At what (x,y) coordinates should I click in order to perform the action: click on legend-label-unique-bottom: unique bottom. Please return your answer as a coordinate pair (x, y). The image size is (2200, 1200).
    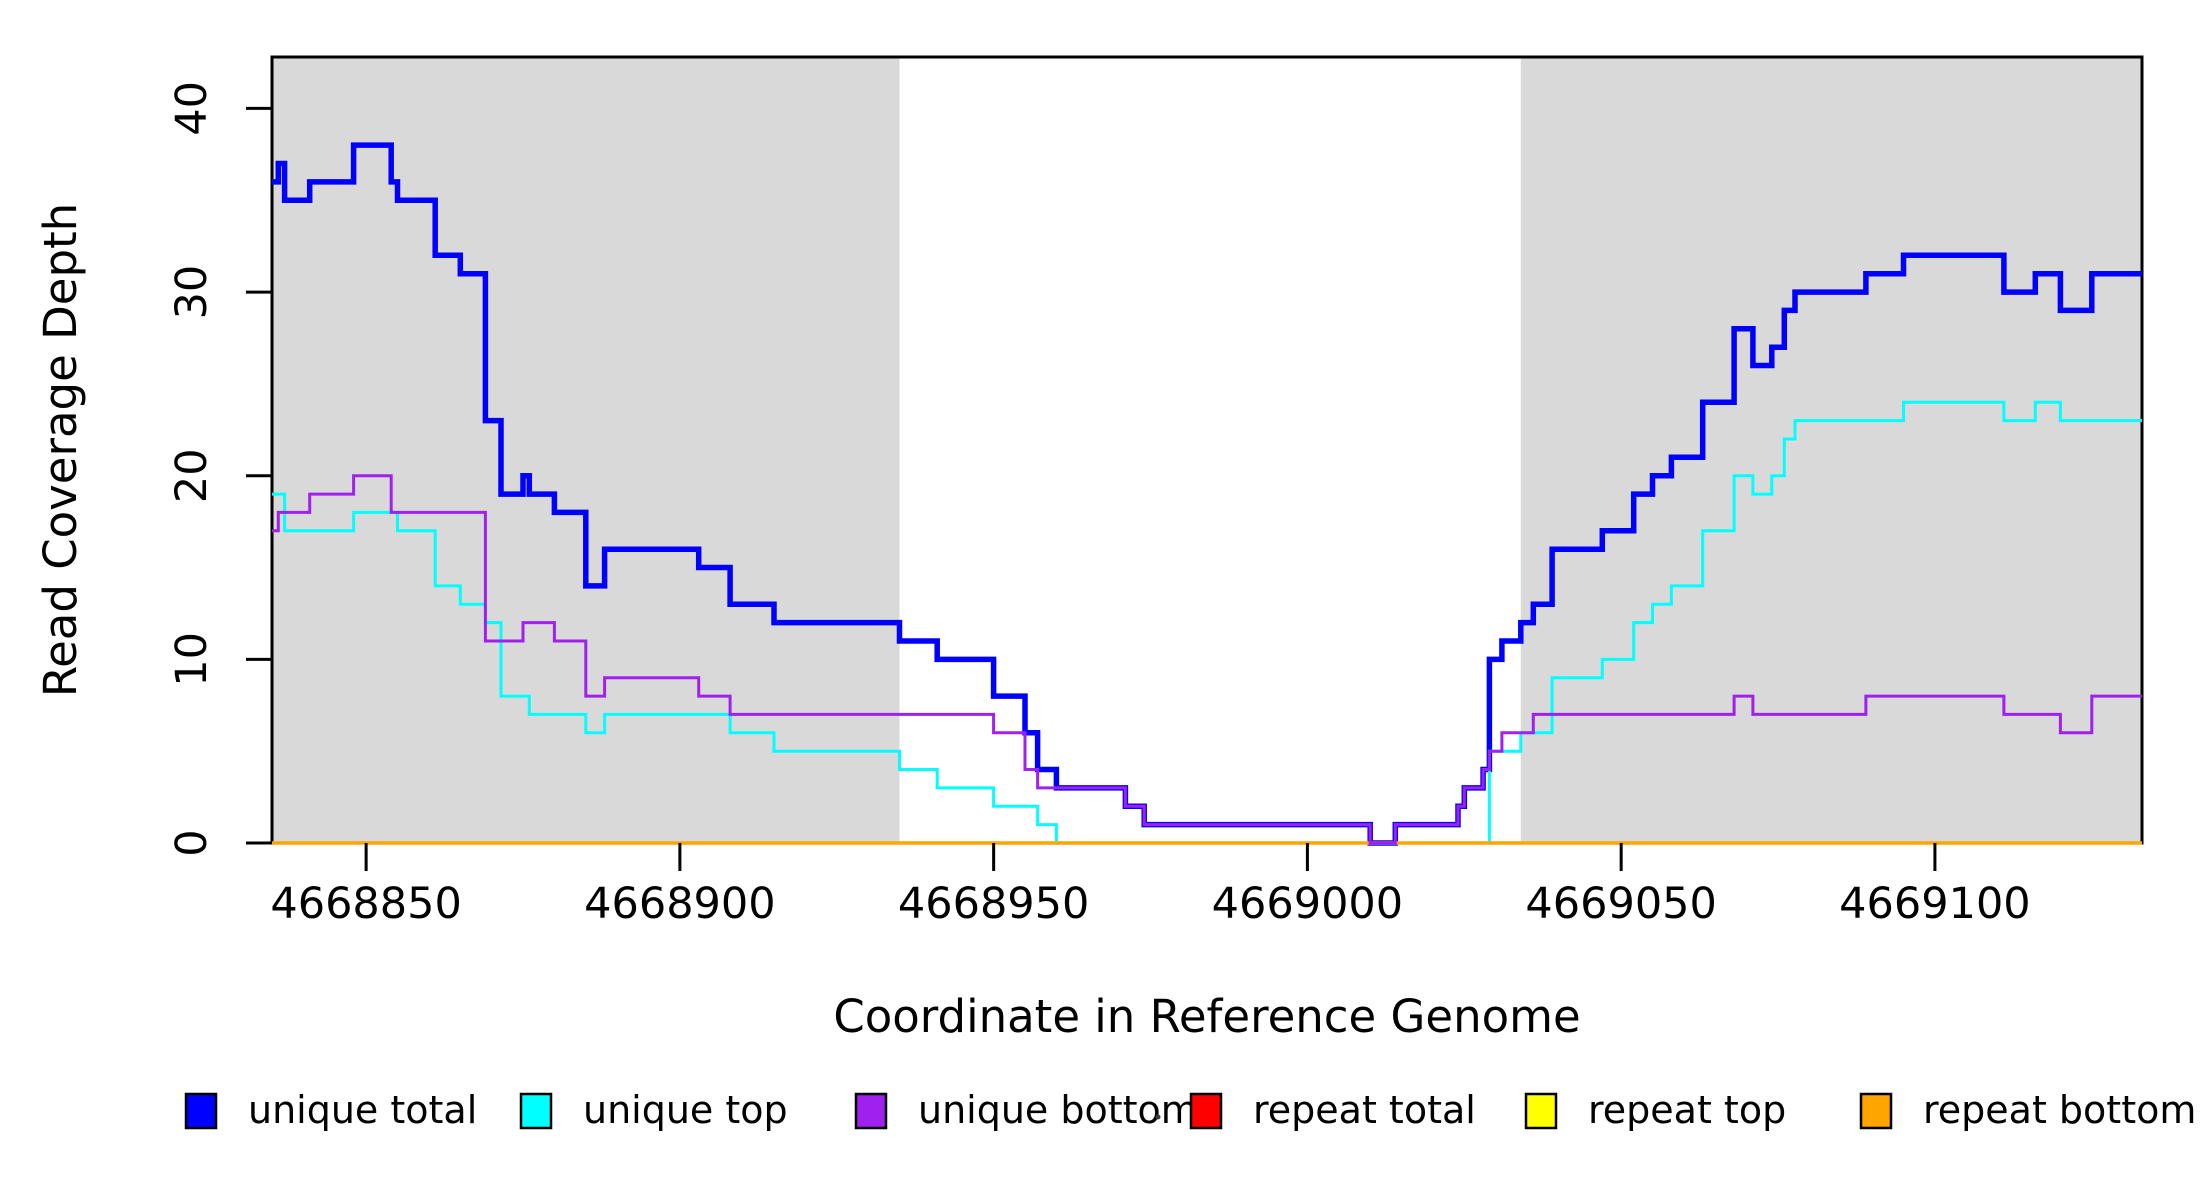
    Looking at the image, I should click on (1058, 1110).